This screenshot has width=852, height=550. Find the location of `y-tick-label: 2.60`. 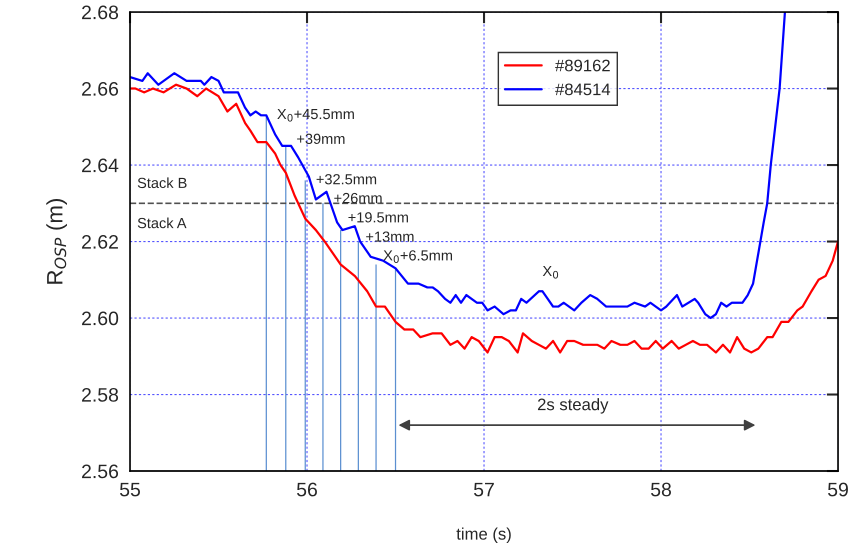

y-tick-label: 2.60 is located at coordinates (100, 318).